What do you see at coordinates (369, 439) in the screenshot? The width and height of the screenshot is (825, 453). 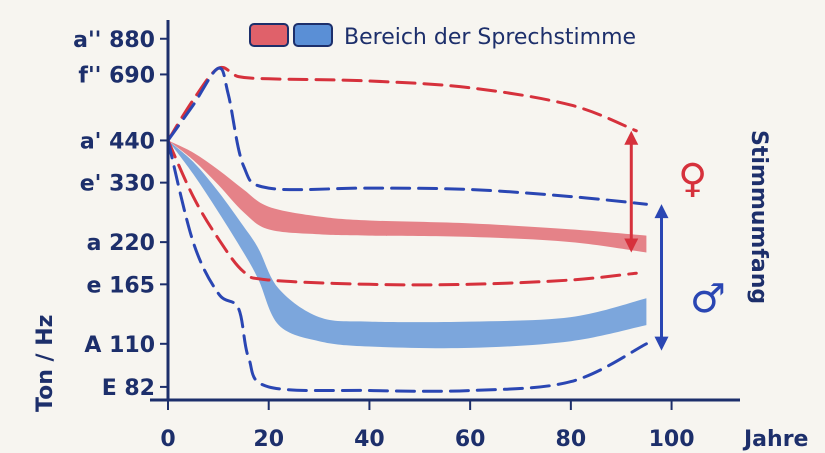 I see `x-tick-label: 40` at bounding box center [369, 439].